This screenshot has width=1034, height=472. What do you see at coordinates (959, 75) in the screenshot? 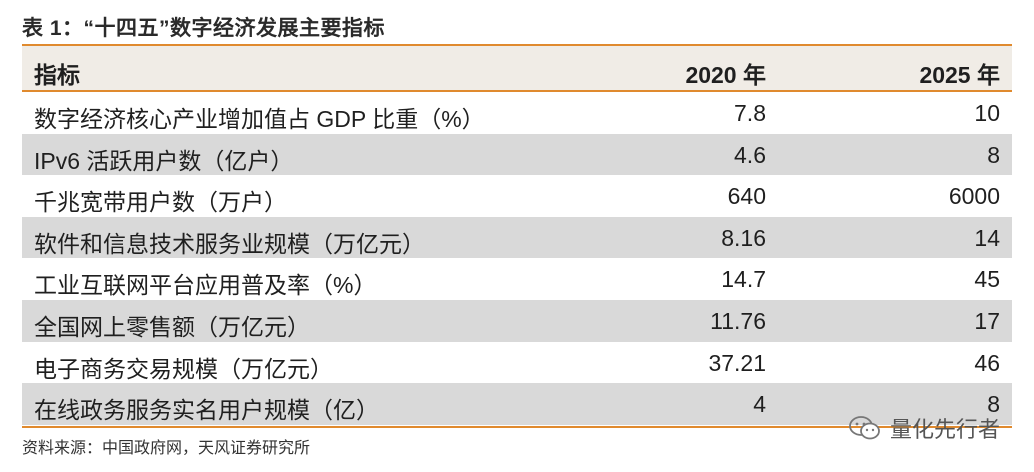
I see `header-2025: 2025 年` at bounding box center [959, 75].